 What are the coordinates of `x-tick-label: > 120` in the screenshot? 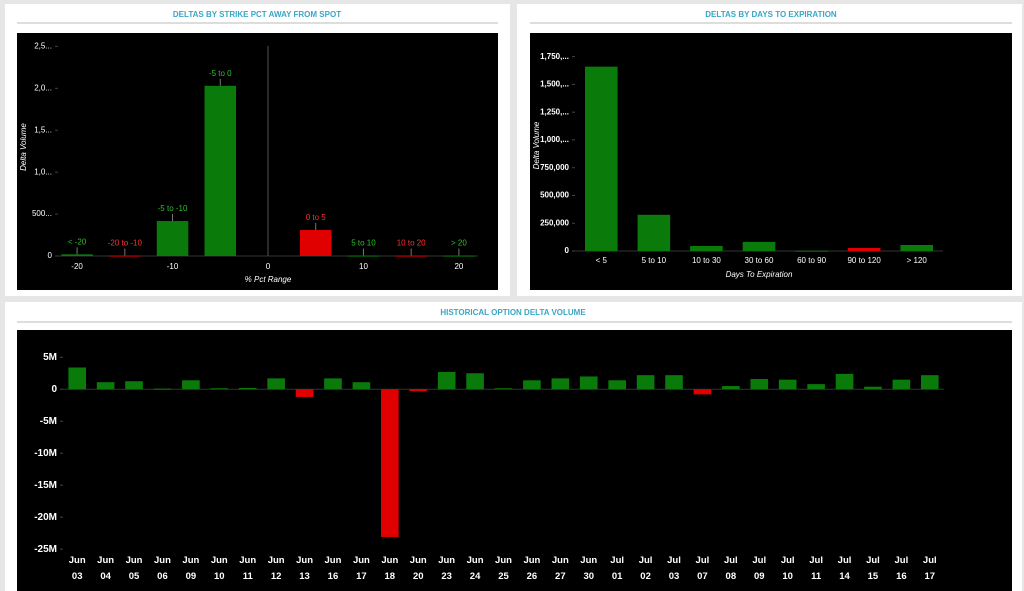 It's located at (917, 260).